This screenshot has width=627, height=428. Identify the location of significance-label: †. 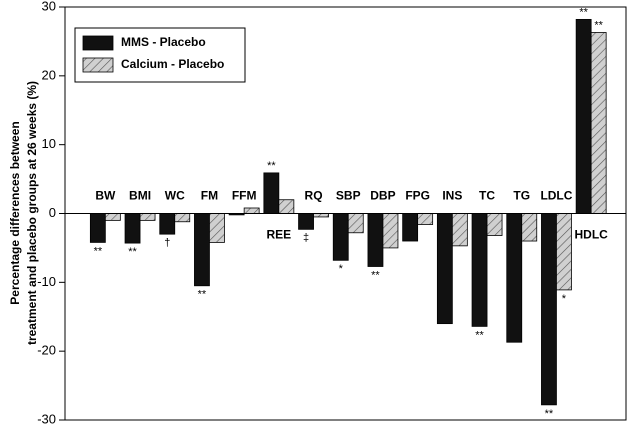
(167, 243).